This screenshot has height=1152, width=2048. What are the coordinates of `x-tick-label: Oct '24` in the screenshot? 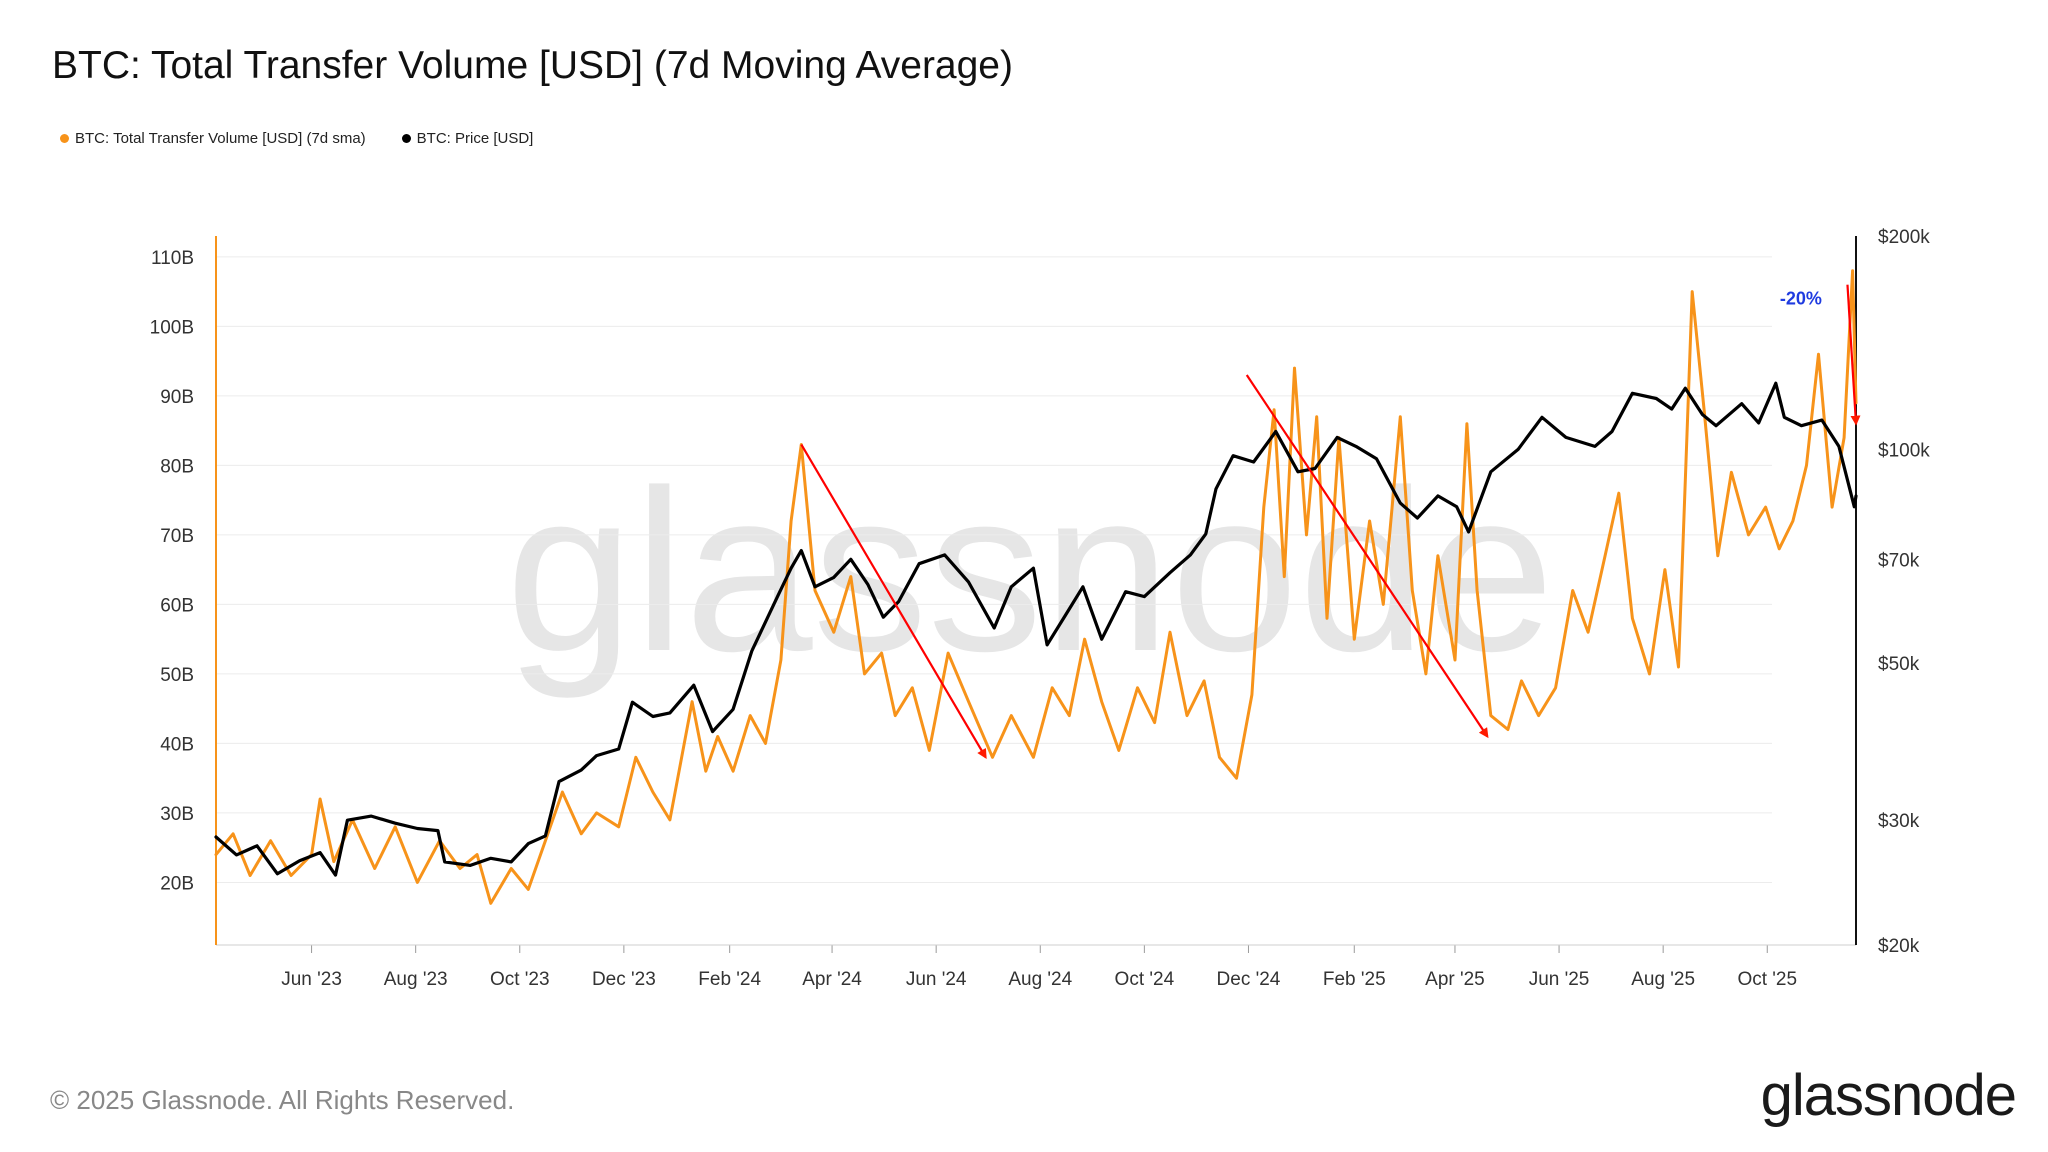 It's located at (1145, 979).